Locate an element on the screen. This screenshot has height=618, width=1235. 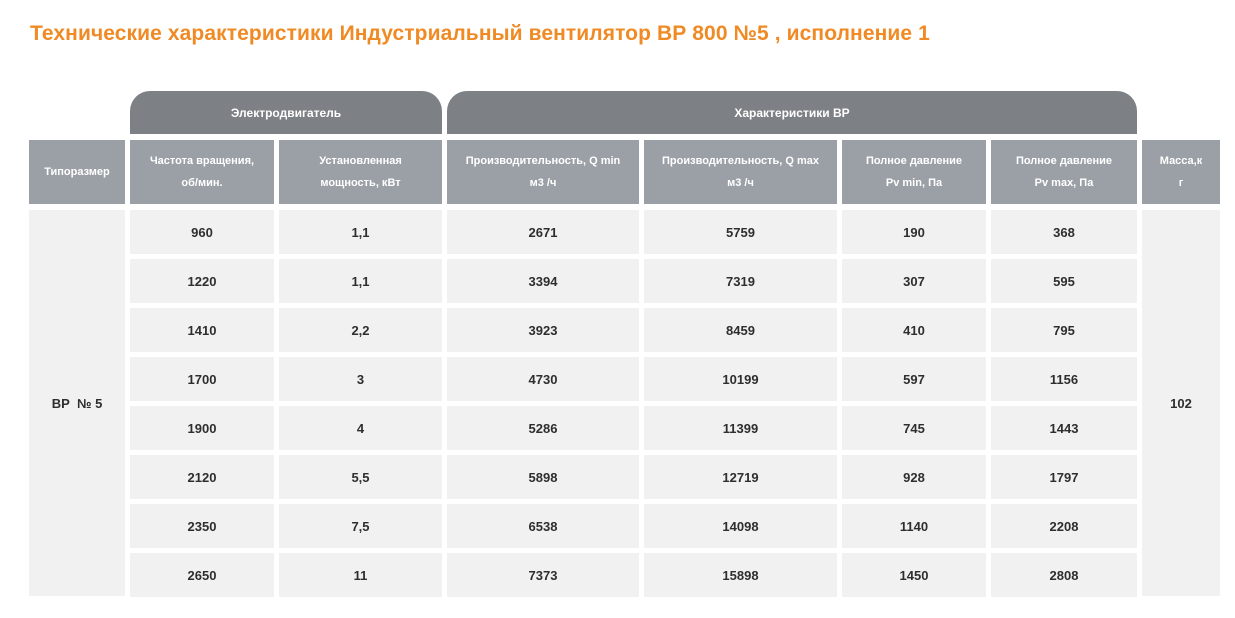
table-cell-speed: 2120 is located at coordinates (202, 477).